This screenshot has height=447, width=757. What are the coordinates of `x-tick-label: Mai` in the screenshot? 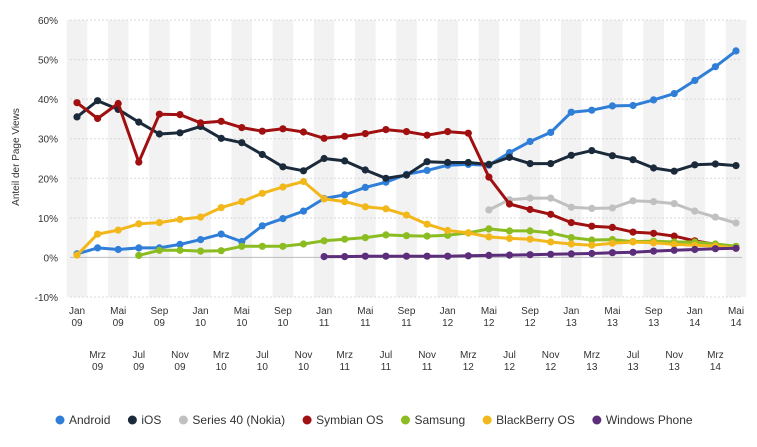 It's located at (118, 311).